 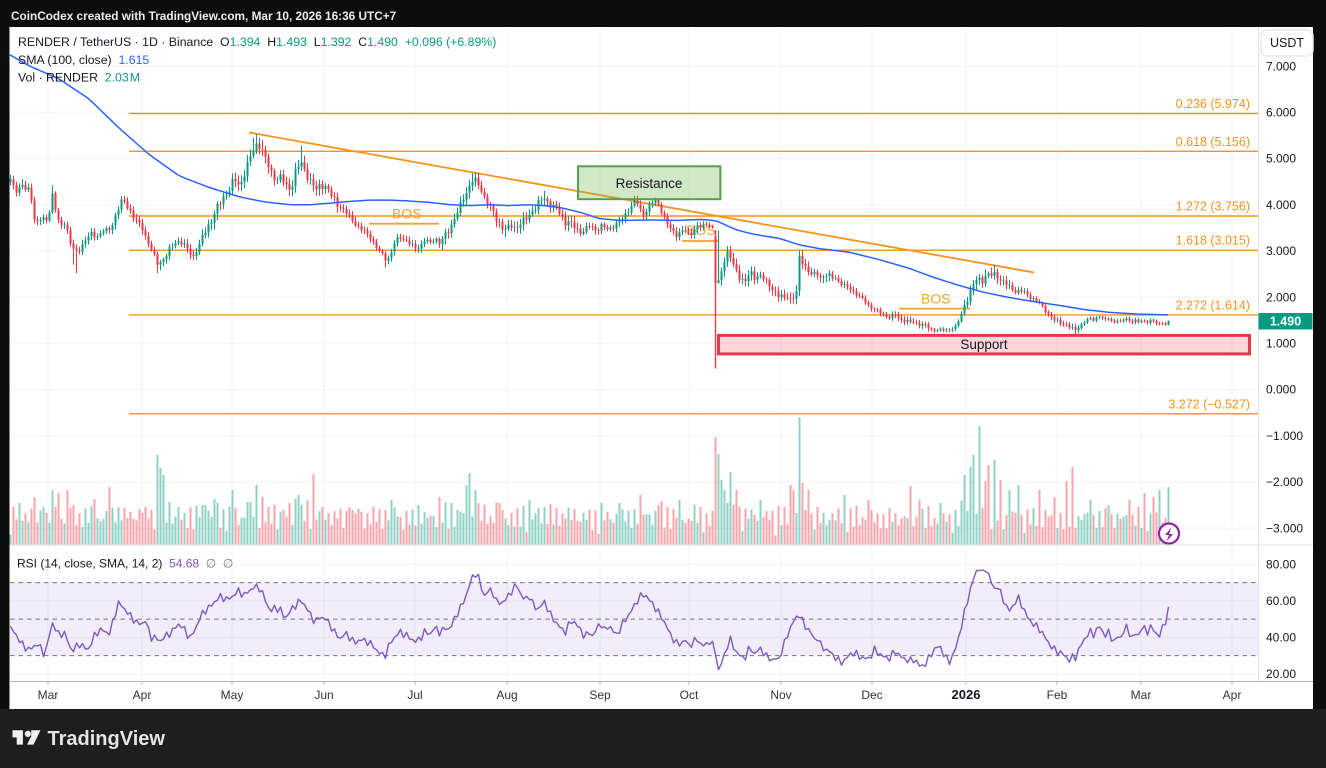 I want to click on svg-text: 0.000, so click(x=1281, y=390).